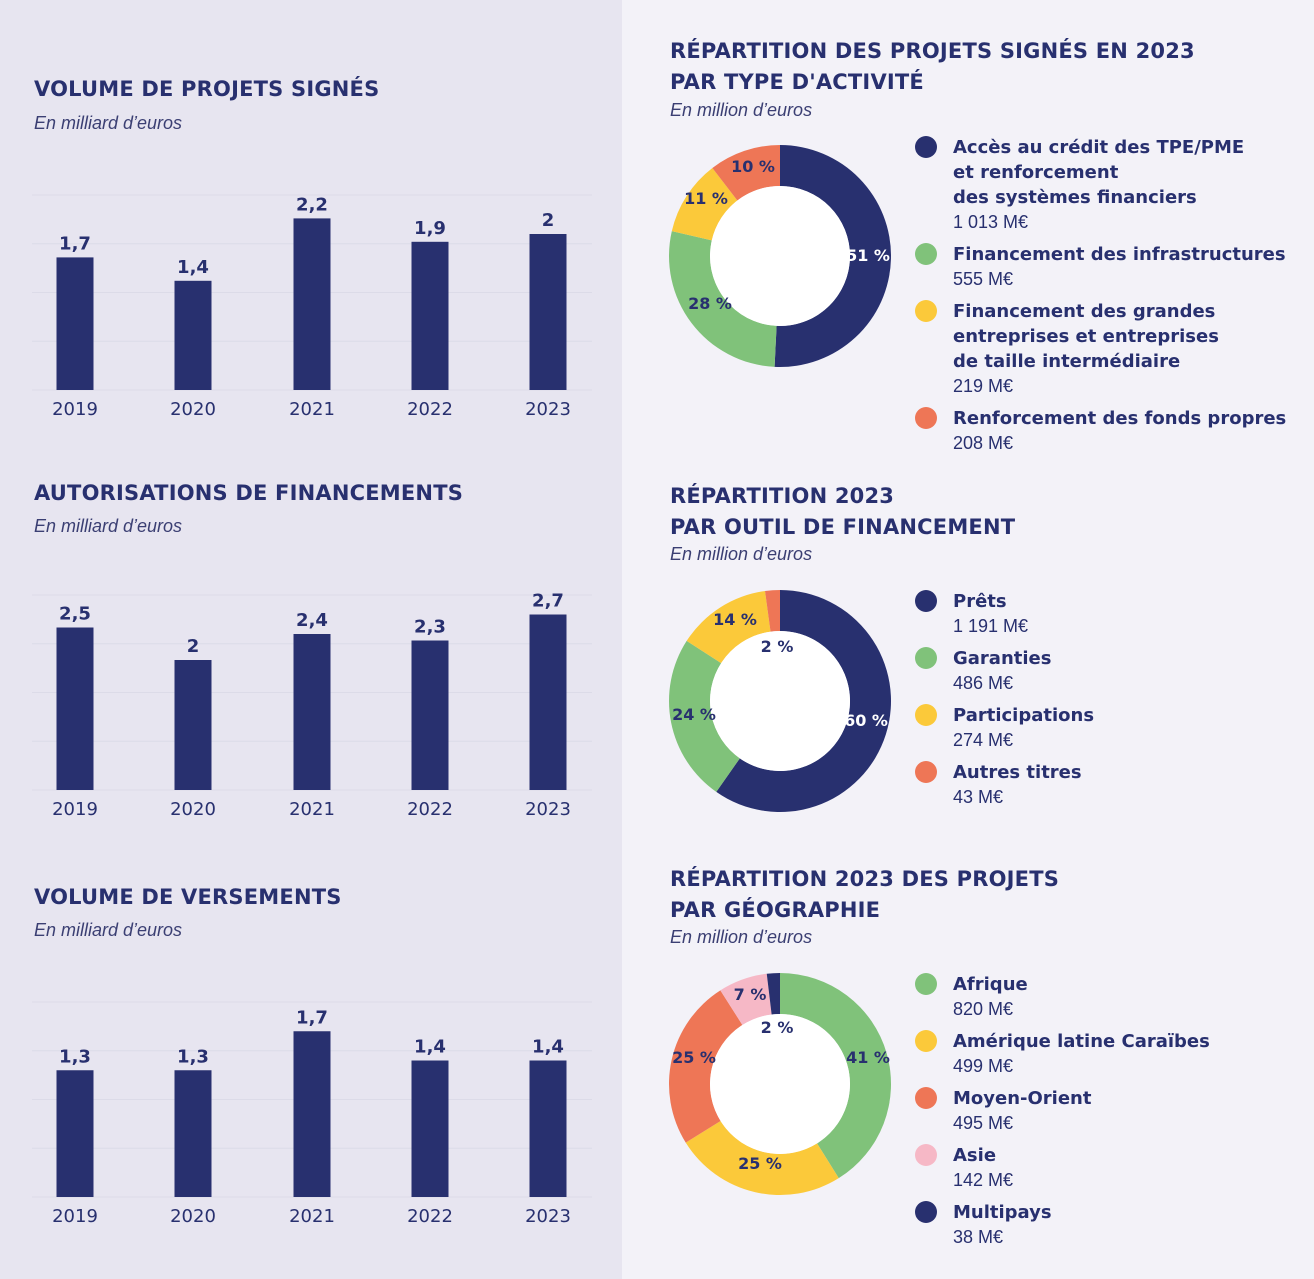 The image size is (1314, 1279). I want to click on autorisations-chart: 2,5 2019 2 2020 2,4 2021 2,3 2022 2,7 2023, so click(312, 705).